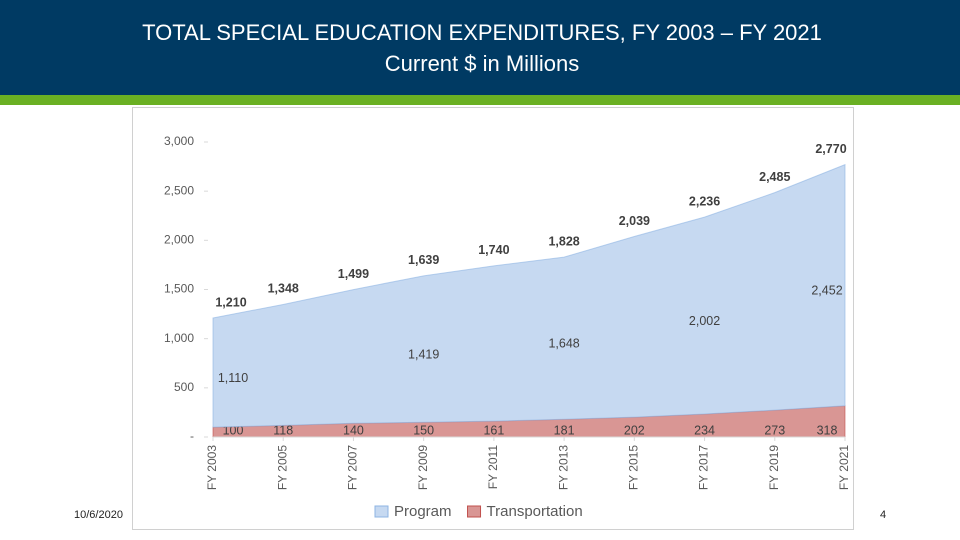  Describe the element at coordinates (423, 354) in the screenshot. I see `data-label: 1,419` at that location.